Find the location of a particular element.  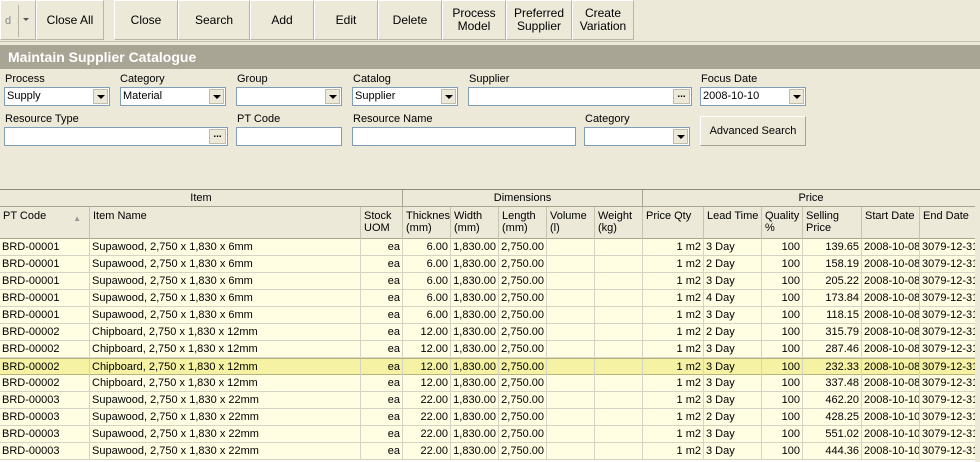

close-all-label: Close All is located at coordinates (70, 19).